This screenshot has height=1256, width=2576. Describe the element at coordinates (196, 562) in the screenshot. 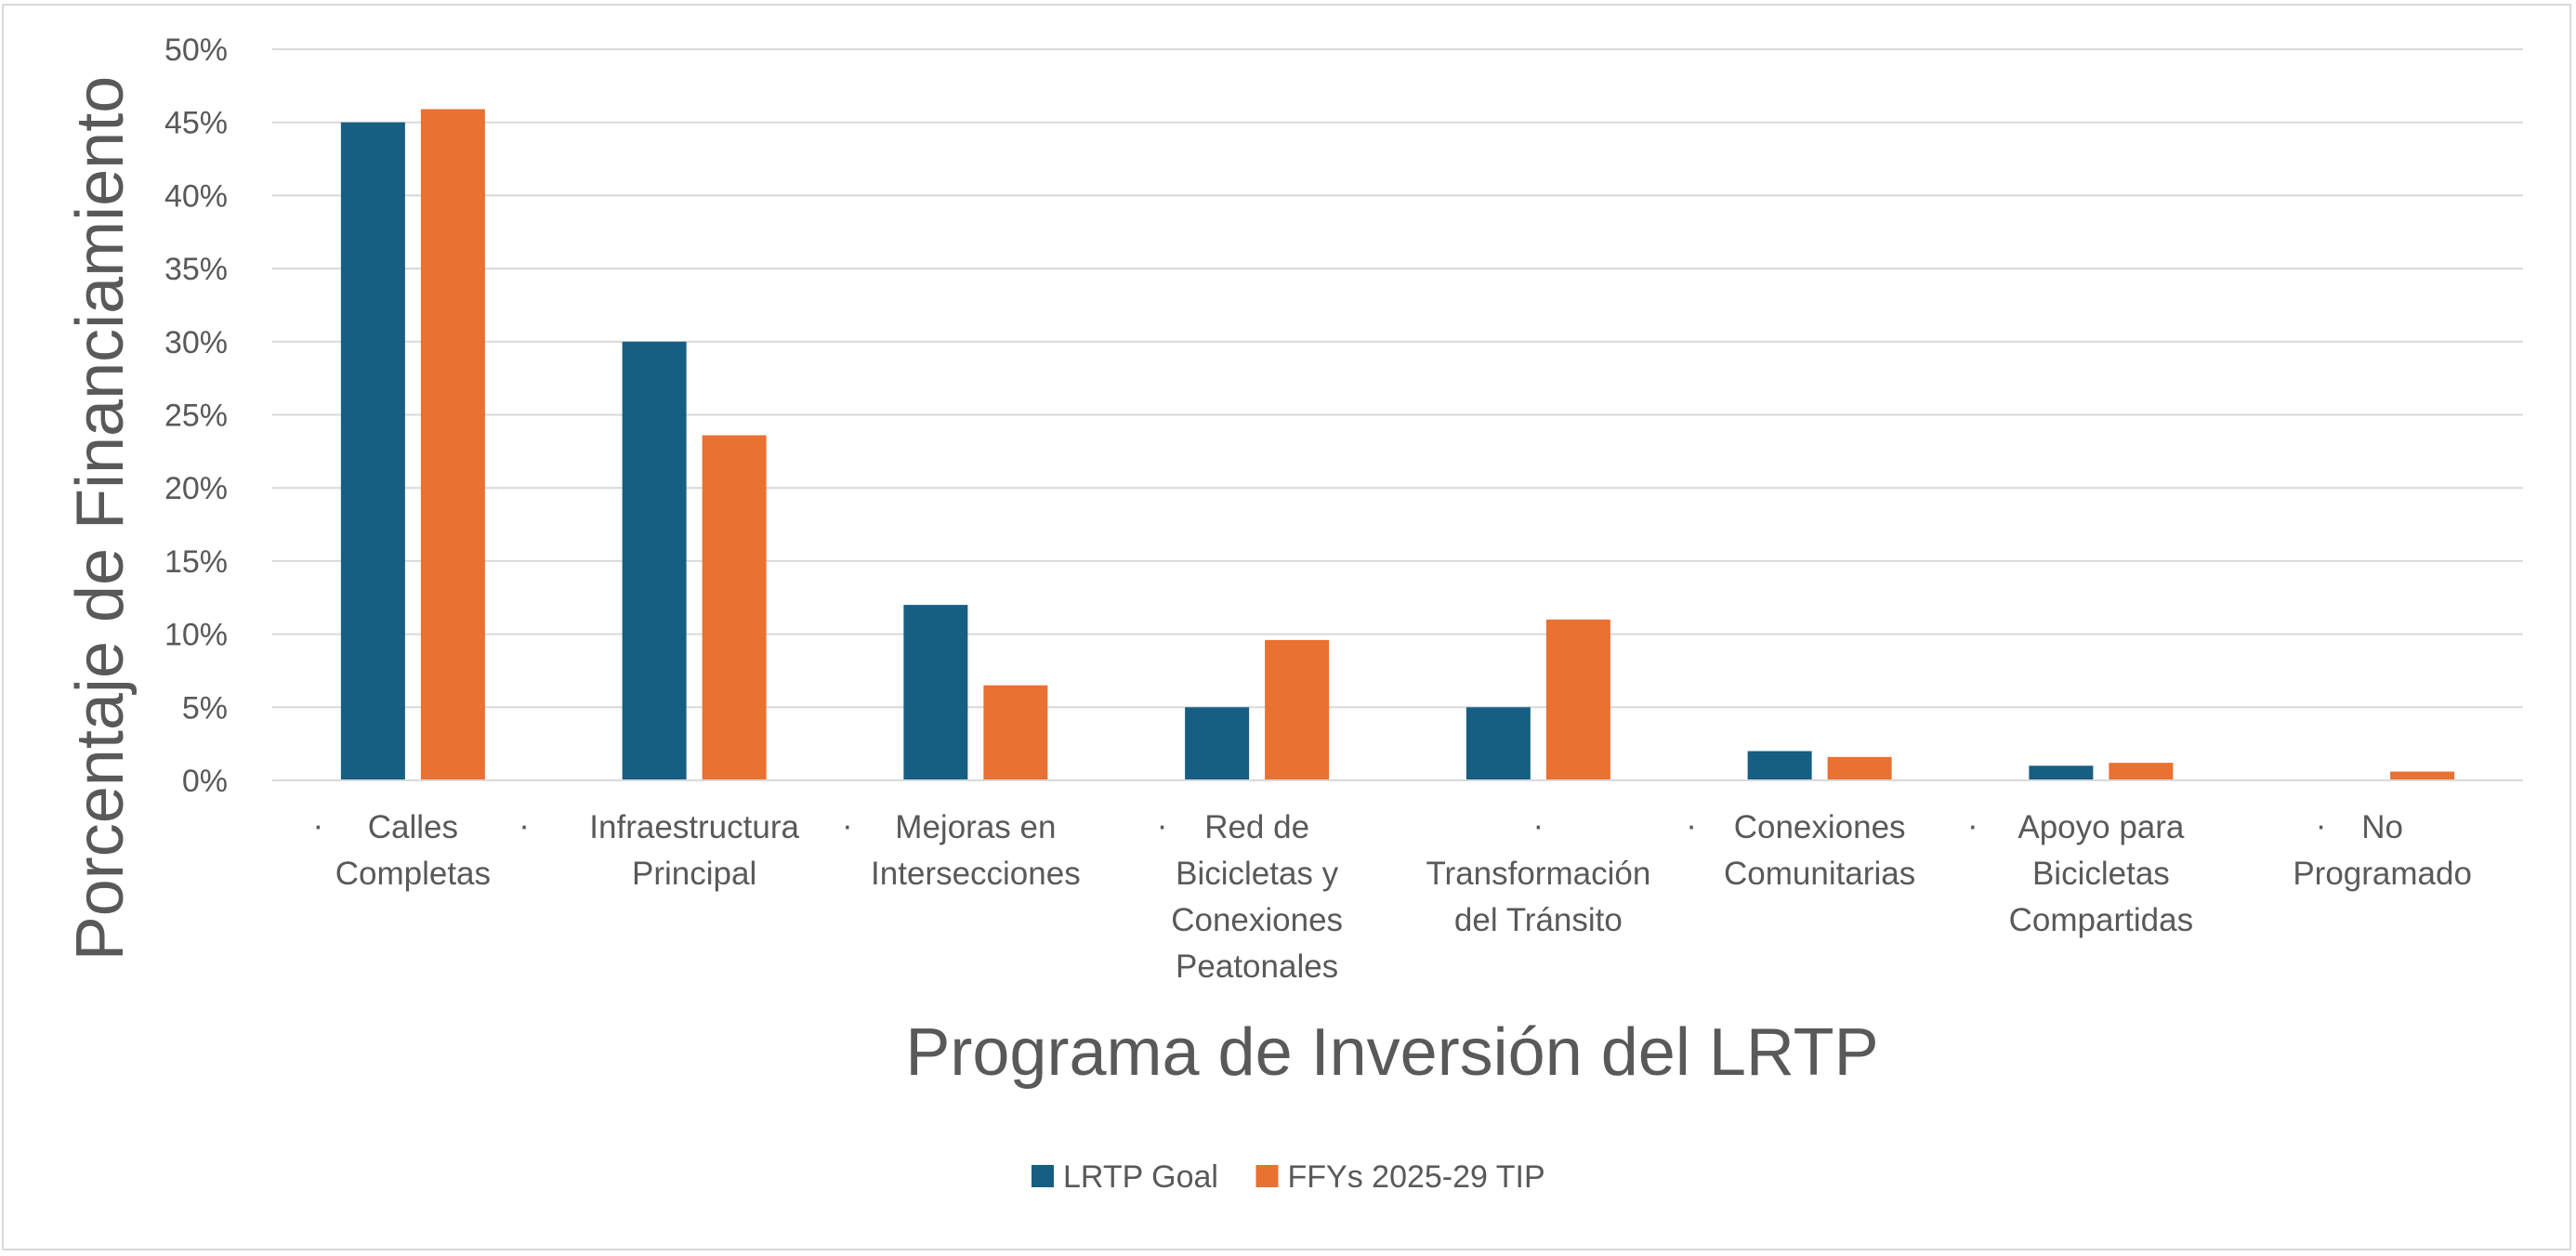

I see `y-tick-label: 15%` at that location.